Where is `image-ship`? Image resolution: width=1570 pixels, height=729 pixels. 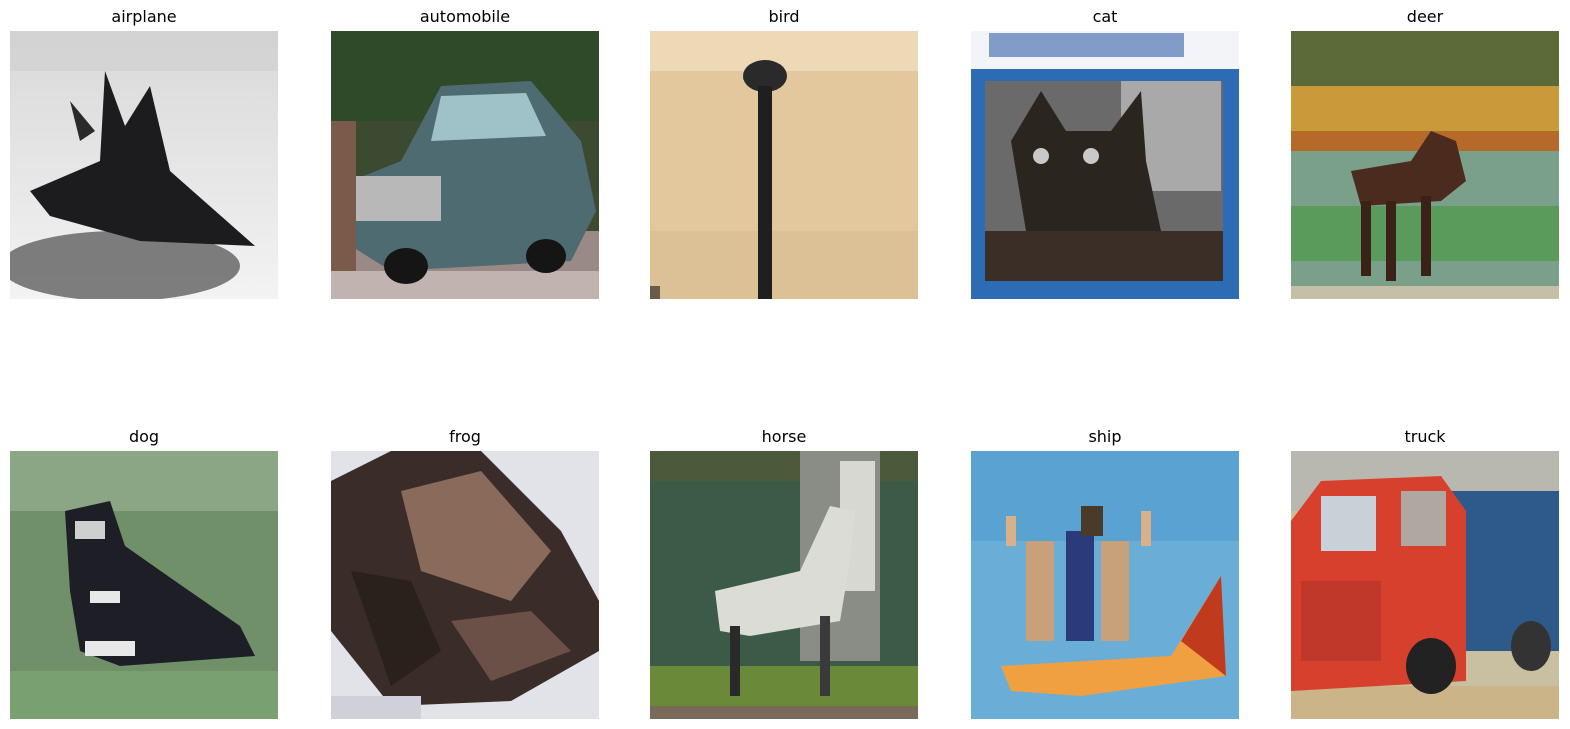 image-ship is located at coordinates (1105, 585).